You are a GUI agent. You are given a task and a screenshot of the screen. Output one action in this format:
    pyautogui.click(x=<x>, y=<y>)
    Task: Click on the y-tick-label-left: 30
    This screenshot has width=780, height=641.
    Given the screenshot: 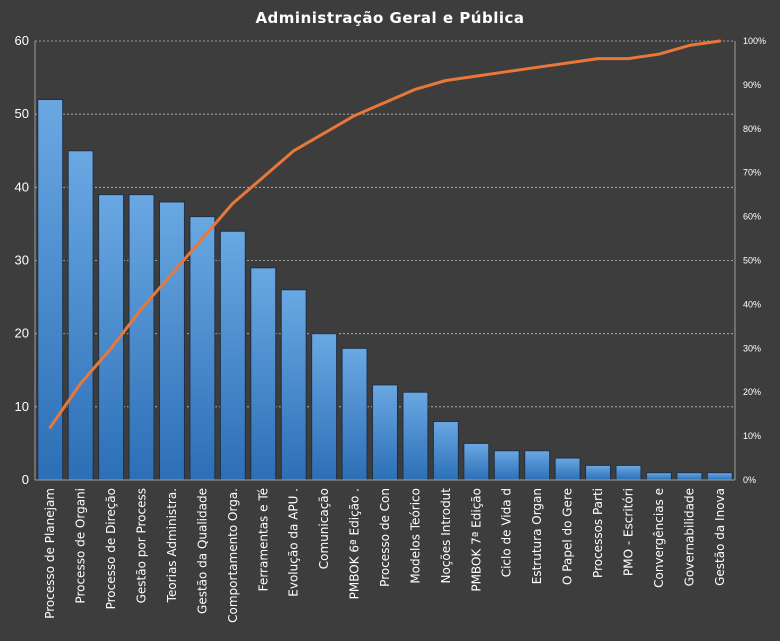 What is the action you would take?
    pyautogui.click(x=22, y=260)
    